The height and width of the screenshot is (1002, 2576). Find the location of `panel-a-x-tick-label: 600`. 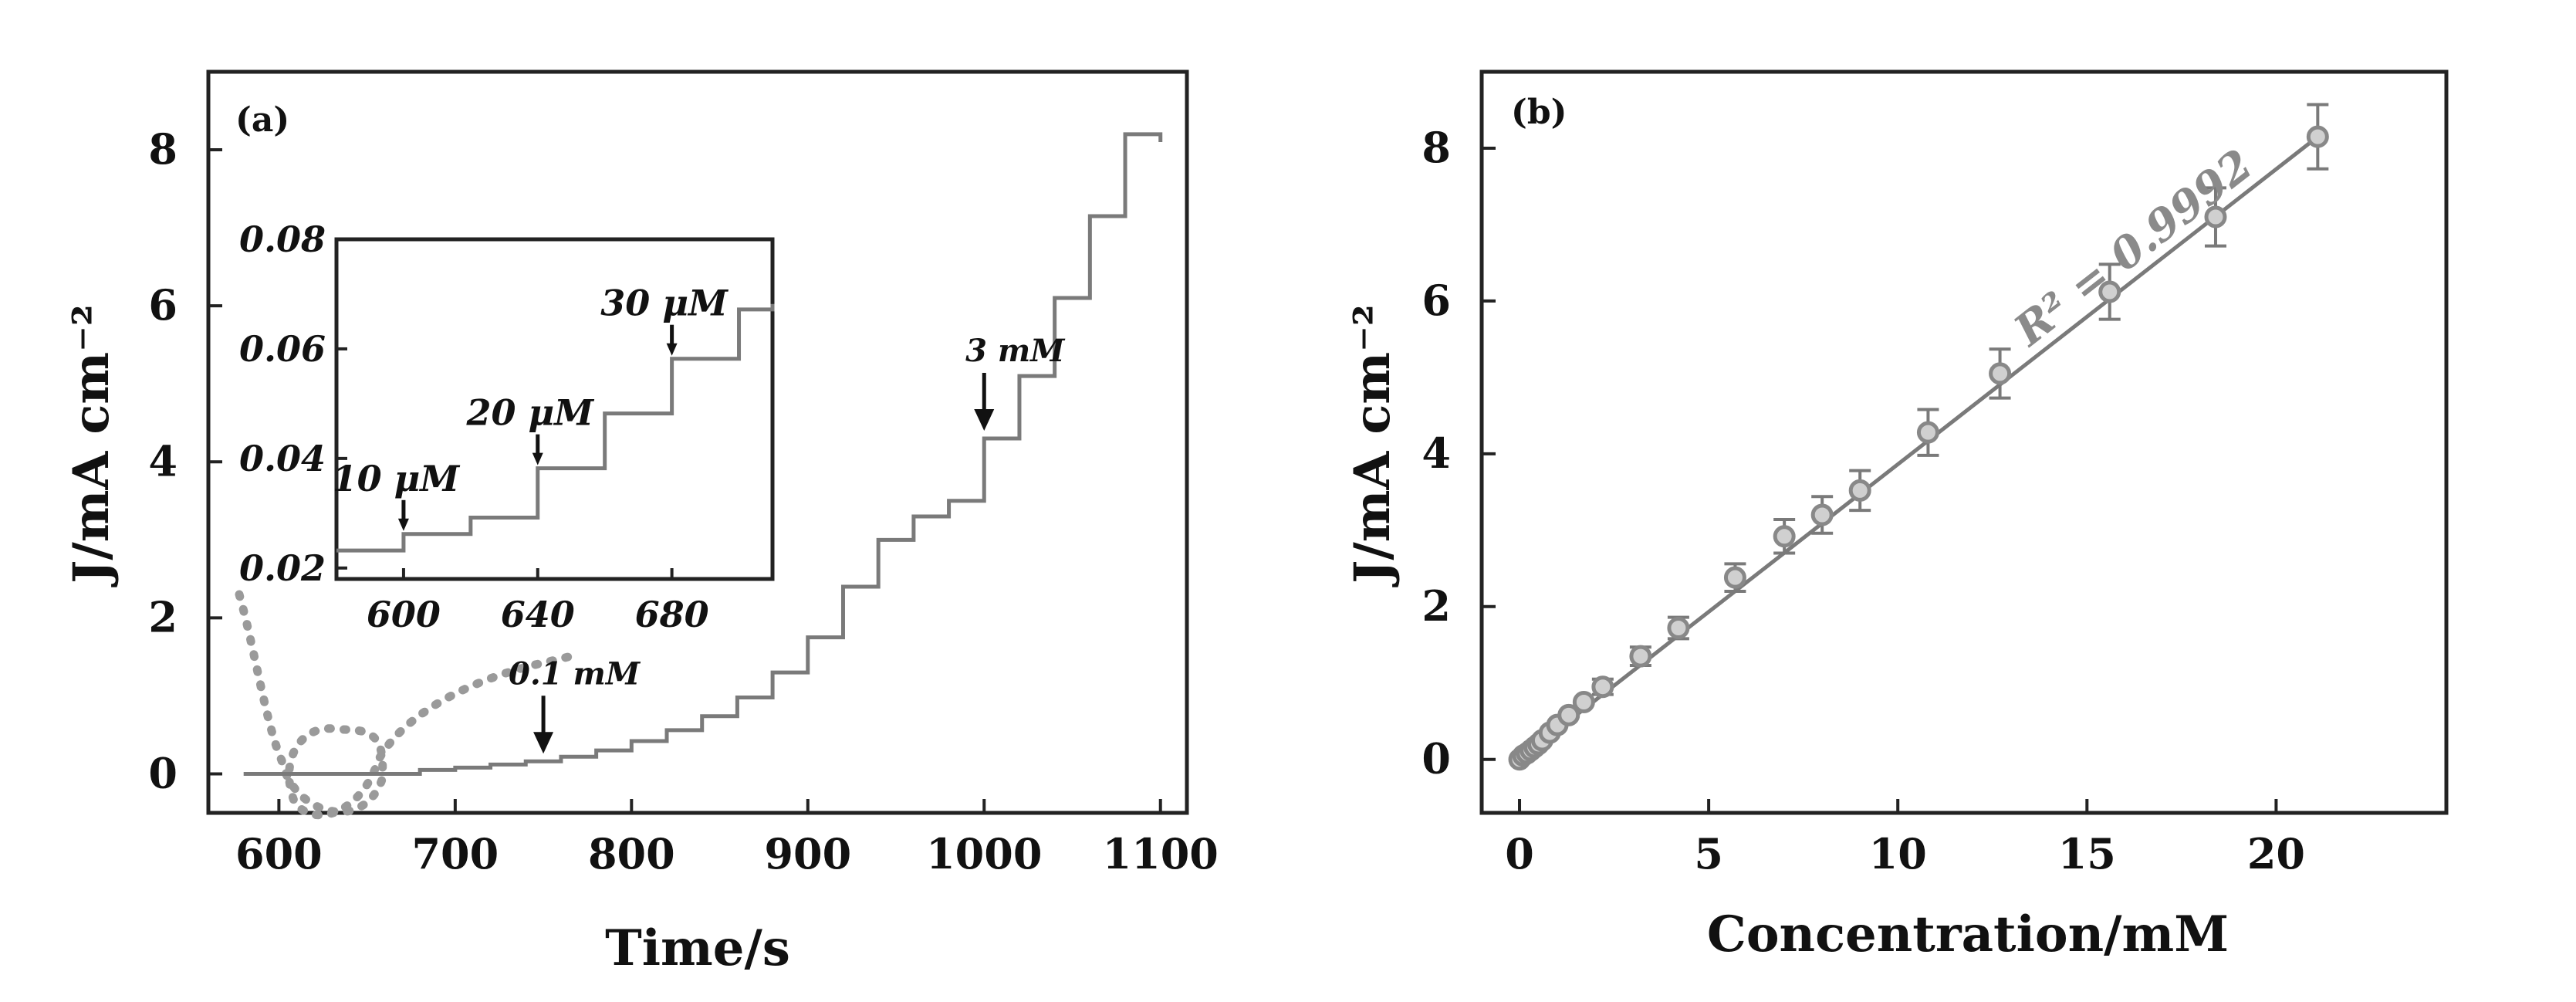

panel-a-x-tick-label: 600 is located at coordinates (279, 853).